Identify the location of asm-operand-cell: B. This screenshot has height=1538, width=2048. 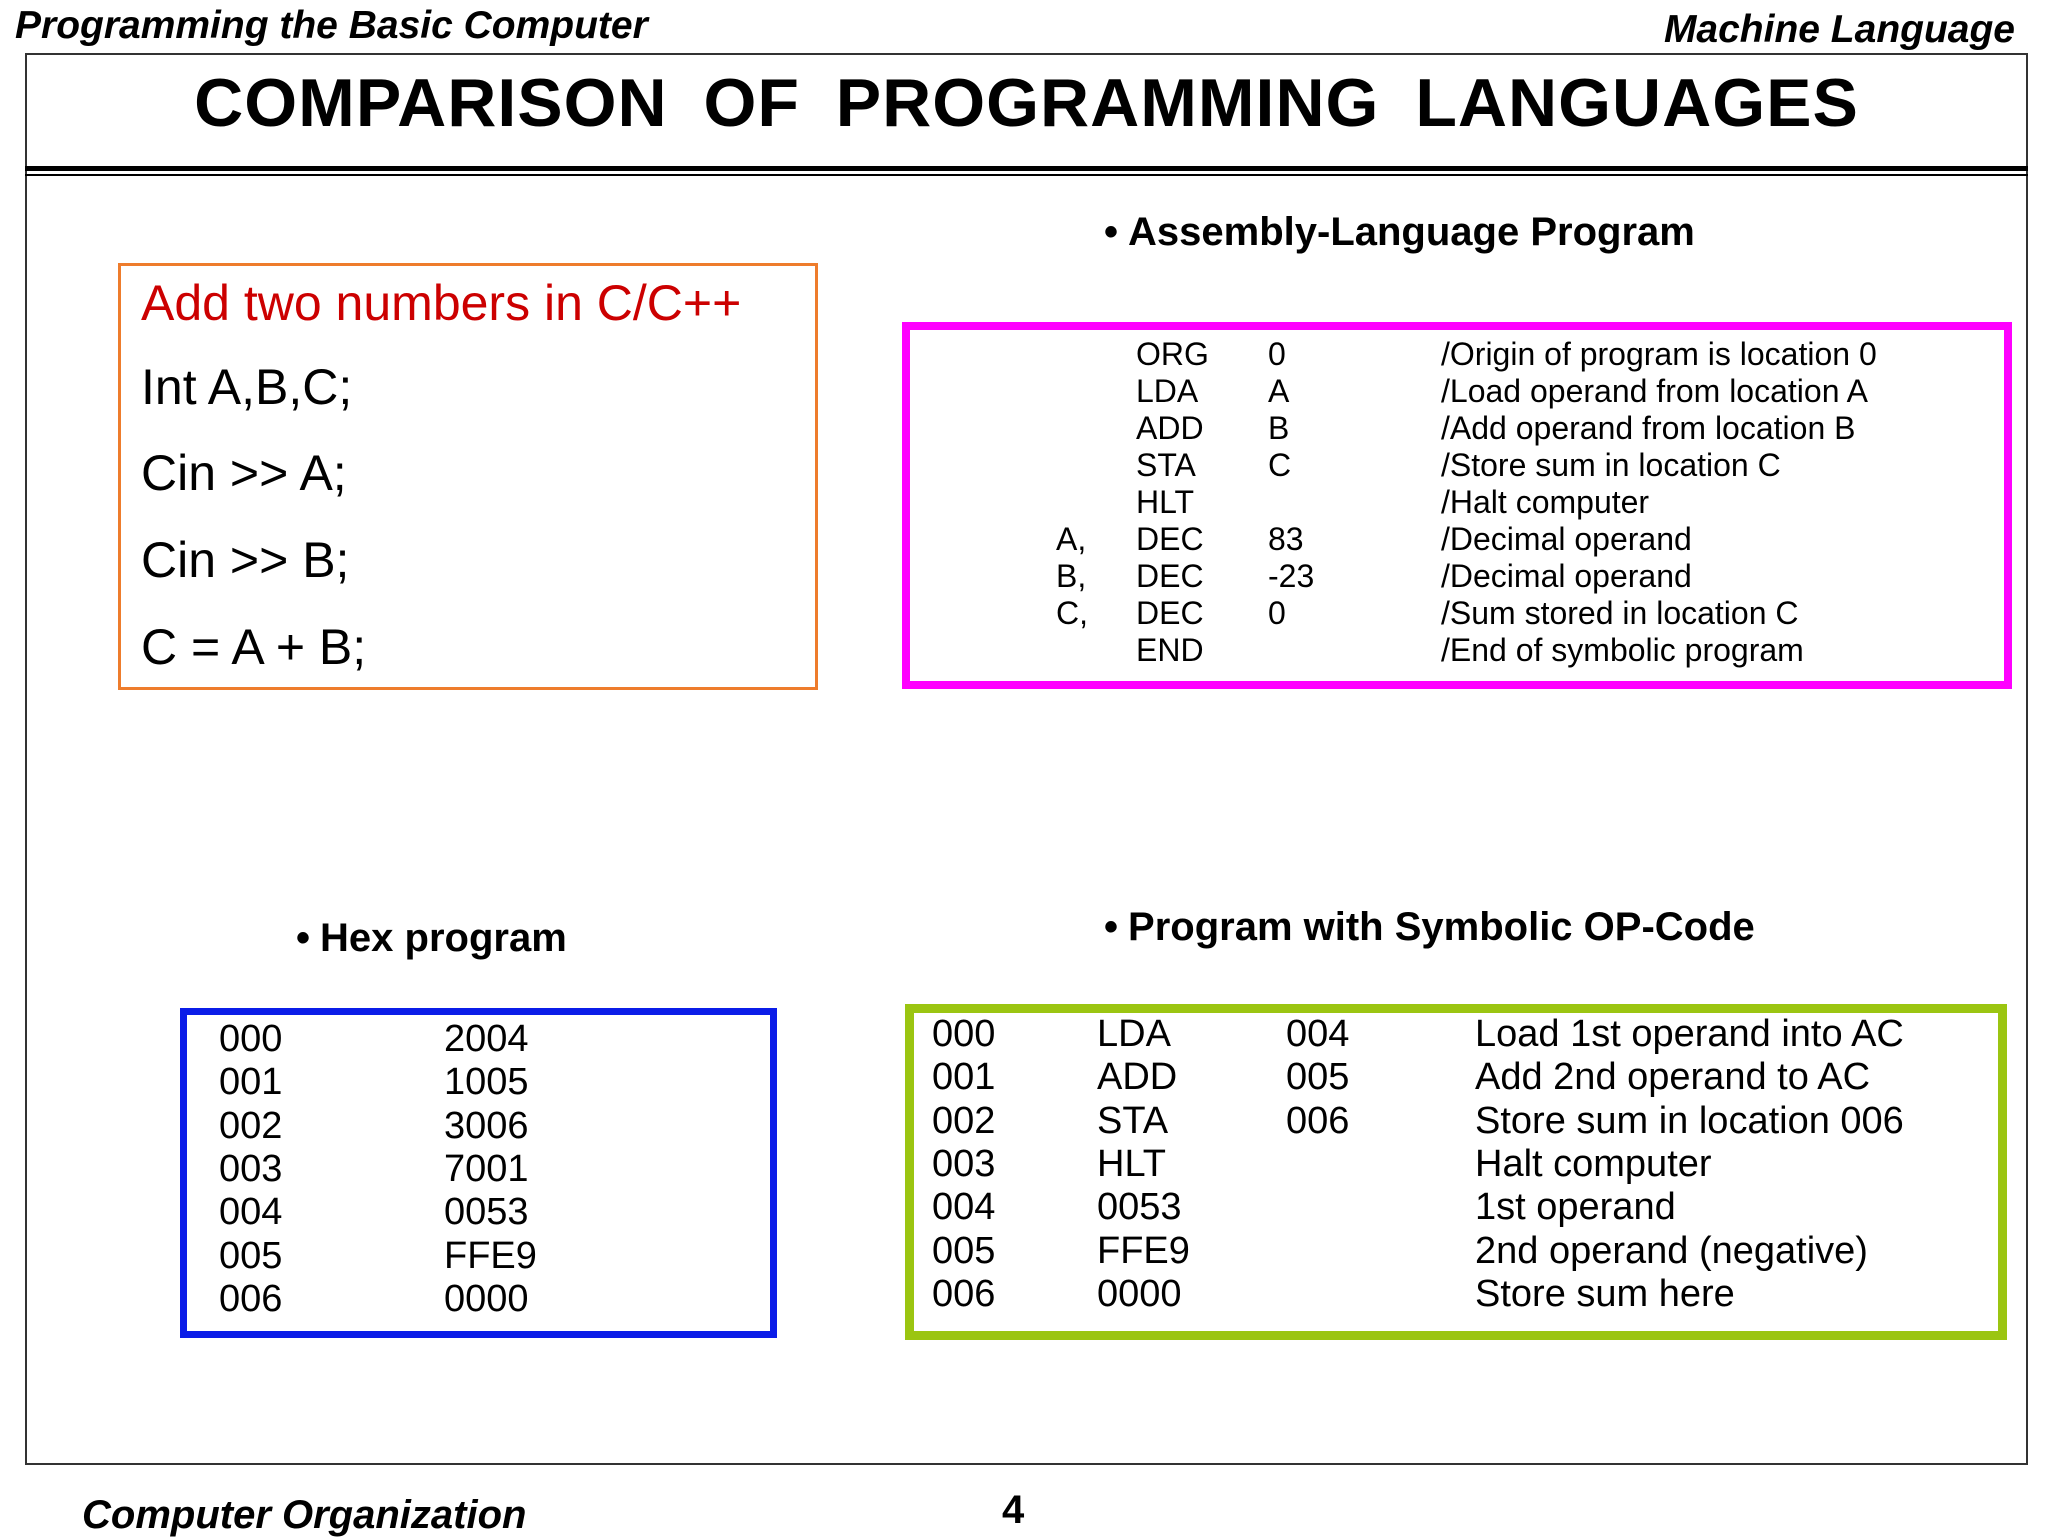
(1279, 428).